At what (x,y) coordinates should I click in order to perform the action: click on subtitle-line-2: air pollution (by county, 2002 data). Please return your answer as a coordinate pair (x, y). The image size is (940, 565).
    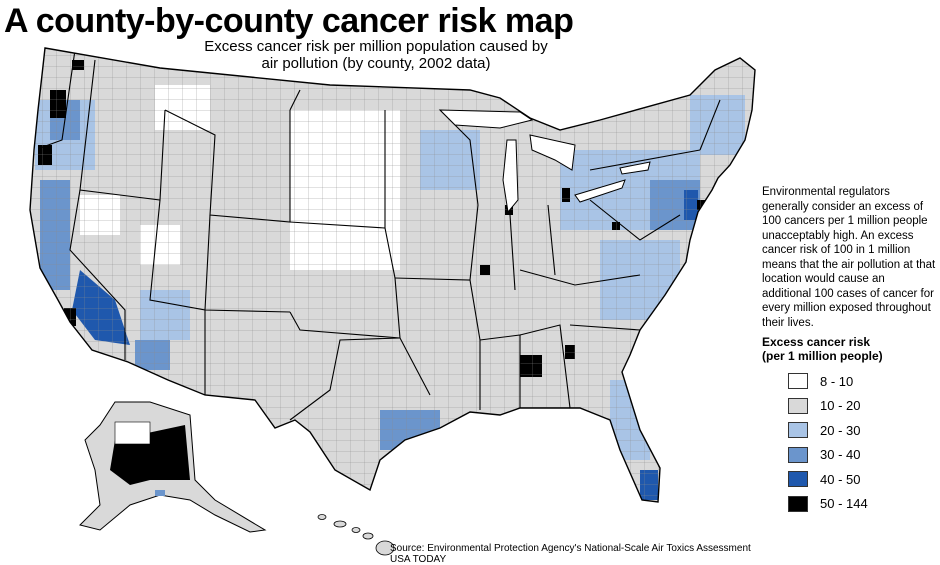
    Looking at the image, I should click on (376, 63).